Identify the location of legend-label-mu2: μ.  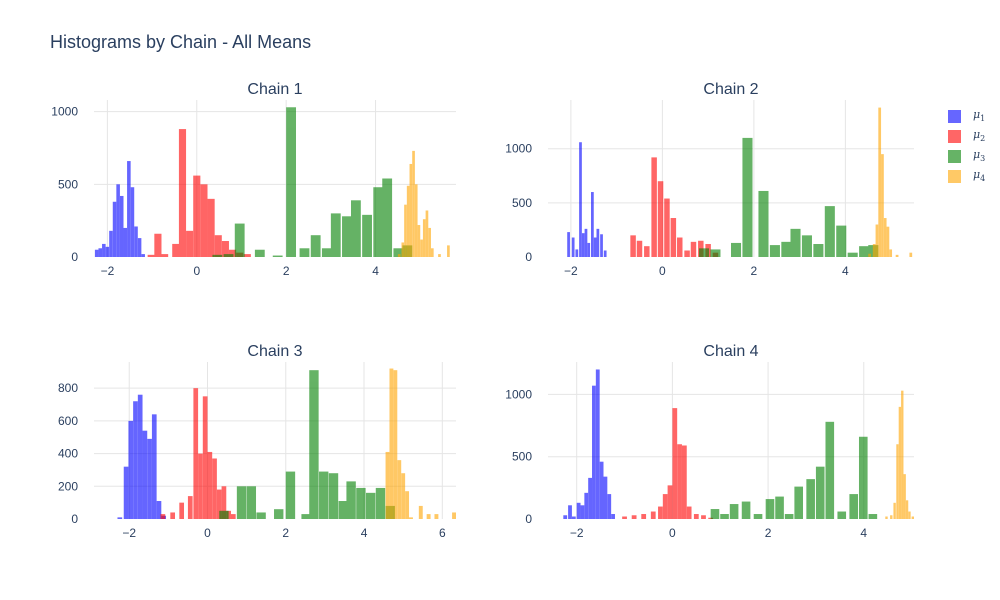
(977, 135).